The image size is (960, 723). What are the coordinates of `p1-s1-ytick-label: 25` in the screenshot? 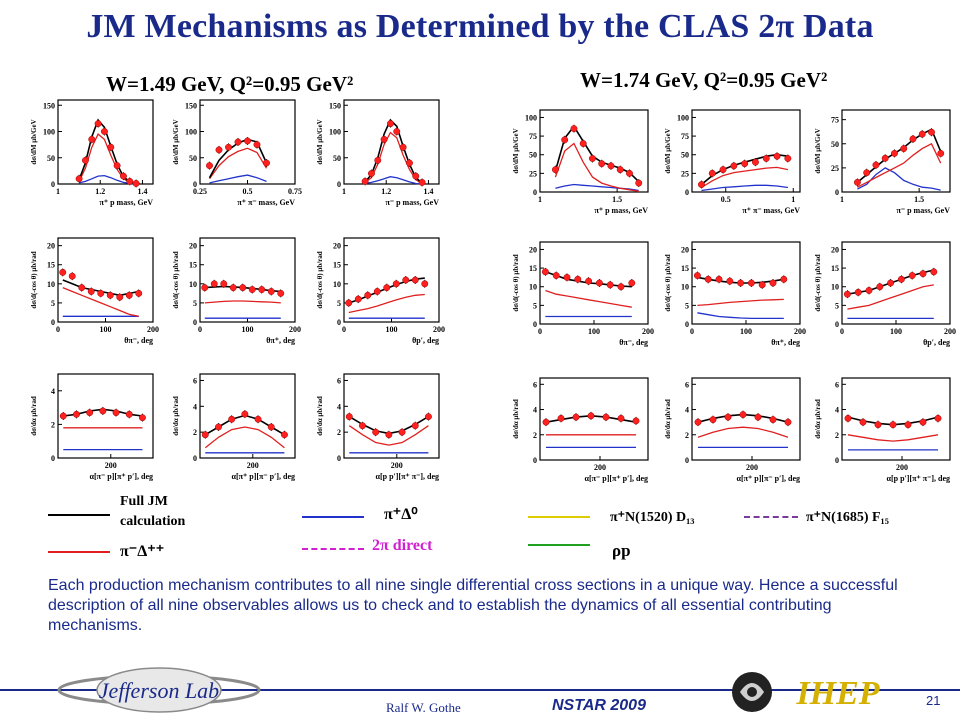 It's located at (685, 173).